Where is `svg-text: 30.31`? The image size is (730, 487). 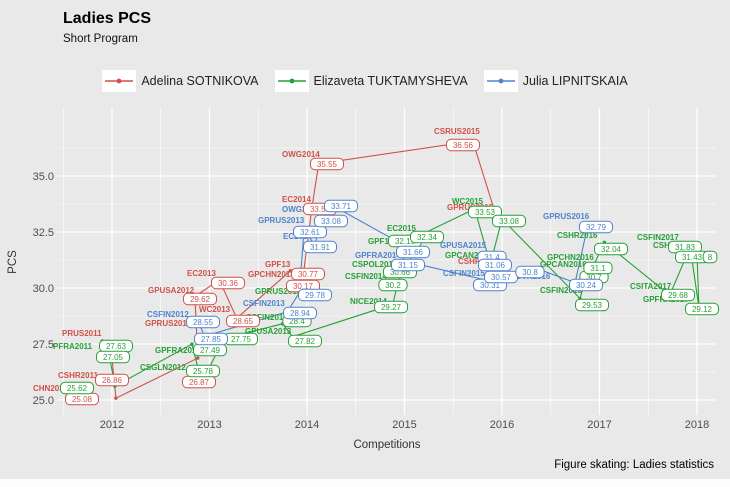
svg-text: 30.31 is located at coordinates (490, 285).